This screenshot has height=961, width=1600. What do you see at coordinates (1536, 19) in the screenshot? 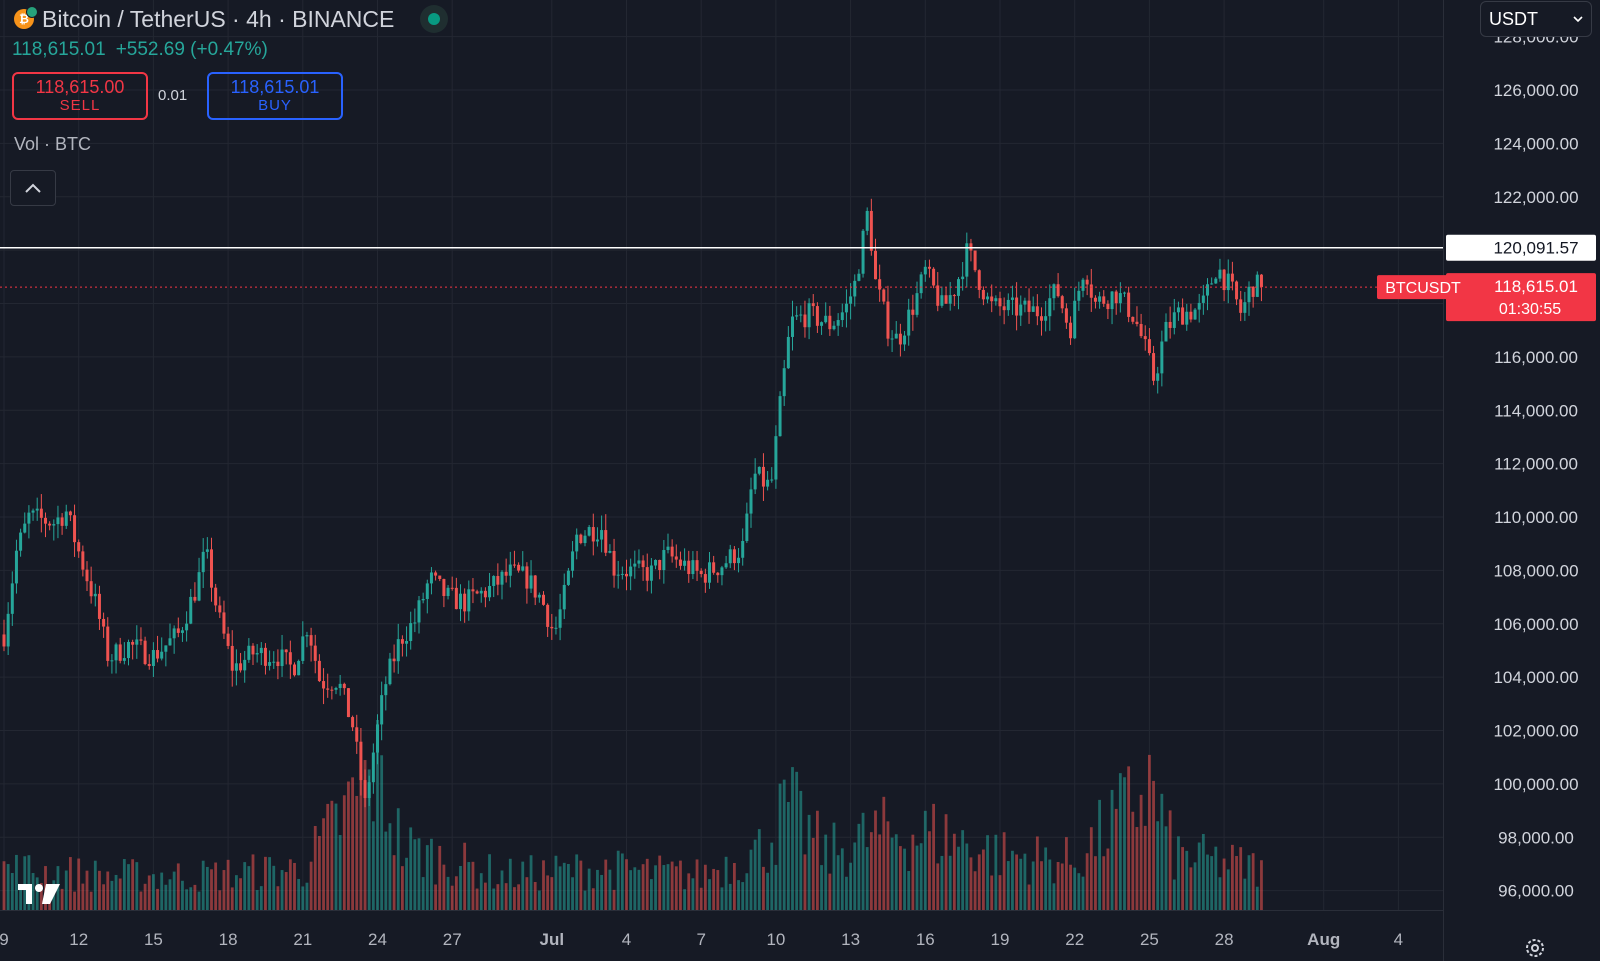
I see `currency-select: USDT` at bounding box center [1536, 19].